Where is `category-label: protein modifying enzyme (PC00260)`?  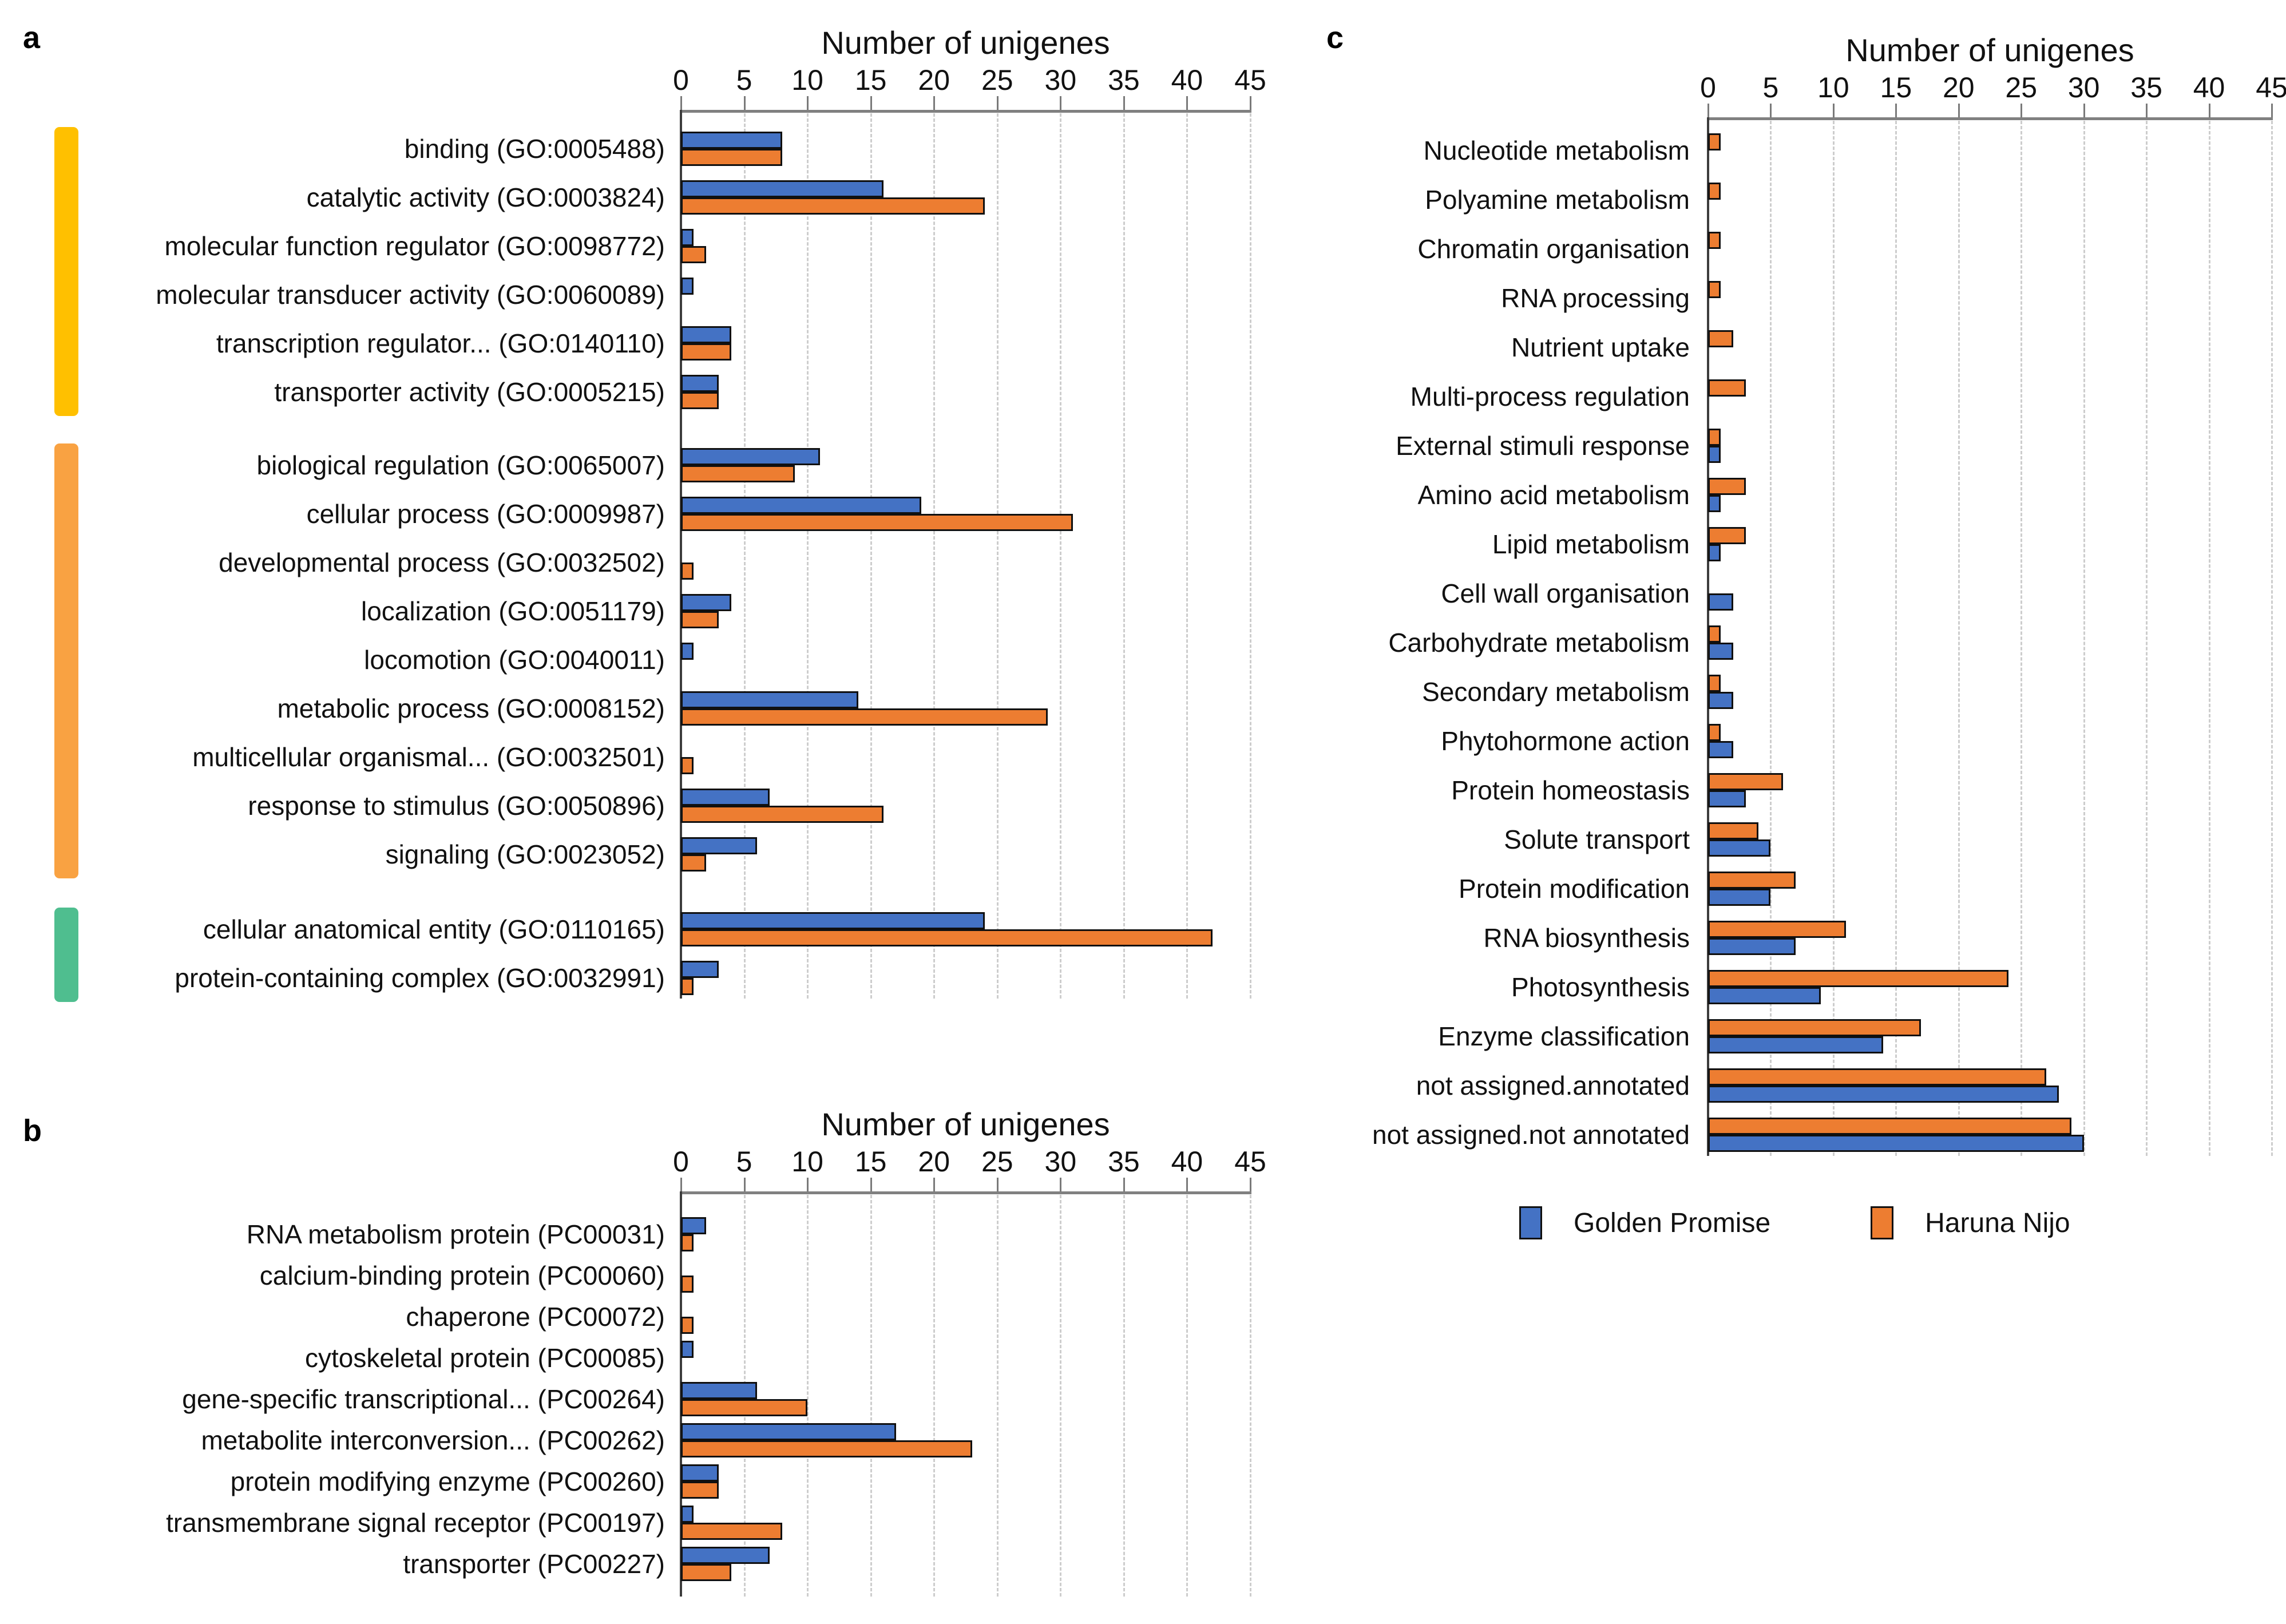
category-label: protein modifying enzyme (PC00260) is located at coordinates (448, 1481).